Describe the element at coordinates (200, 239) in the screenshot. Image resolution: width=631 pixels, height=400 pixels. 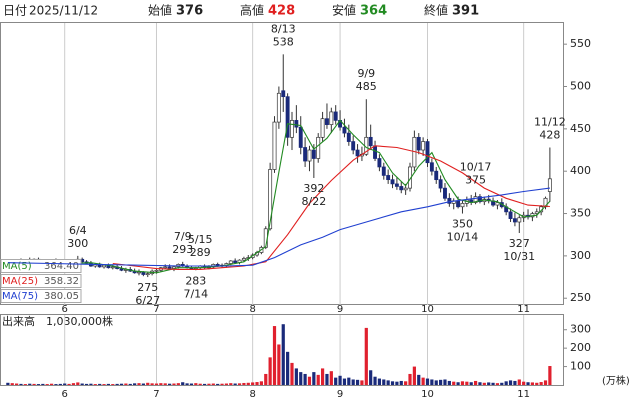
I see `annotation-date: 5/15` at that location.